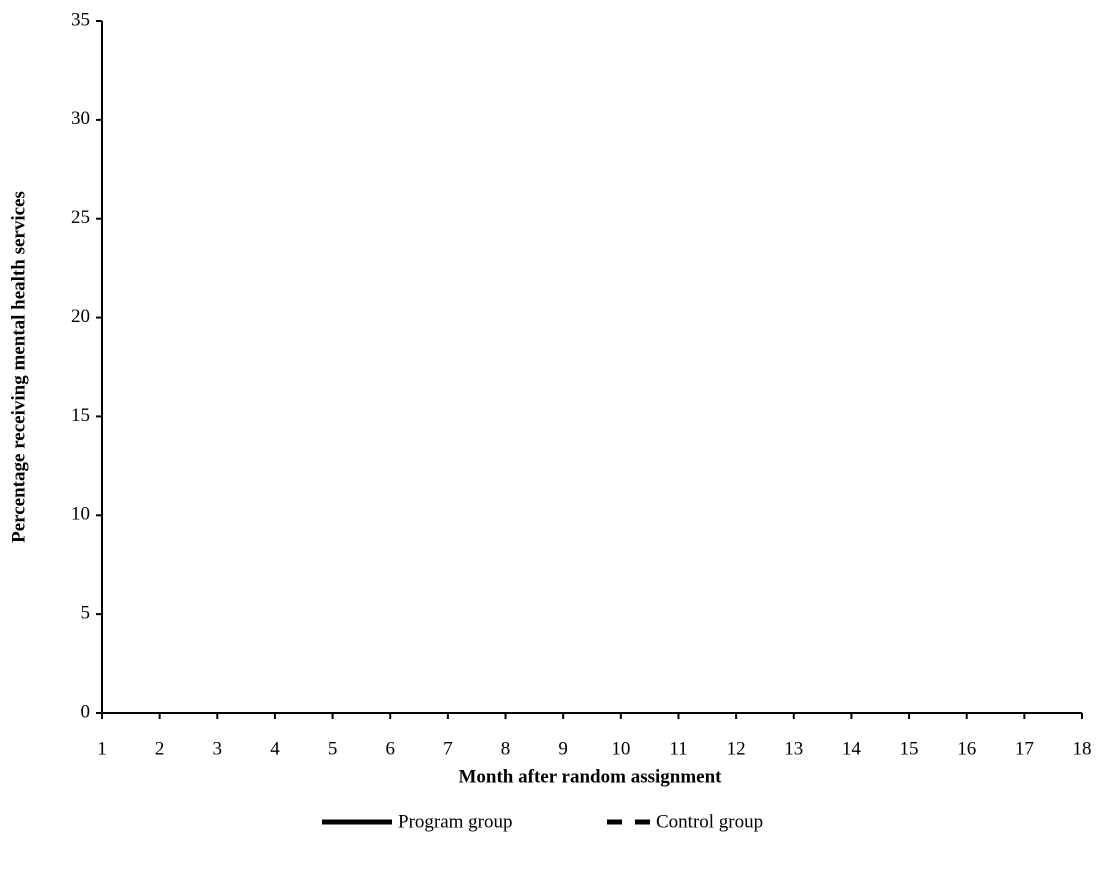 Image resolution: width=1101 pixels, height=892 pixels. I want to click on x-tick-label: 8, so click(506, 748).